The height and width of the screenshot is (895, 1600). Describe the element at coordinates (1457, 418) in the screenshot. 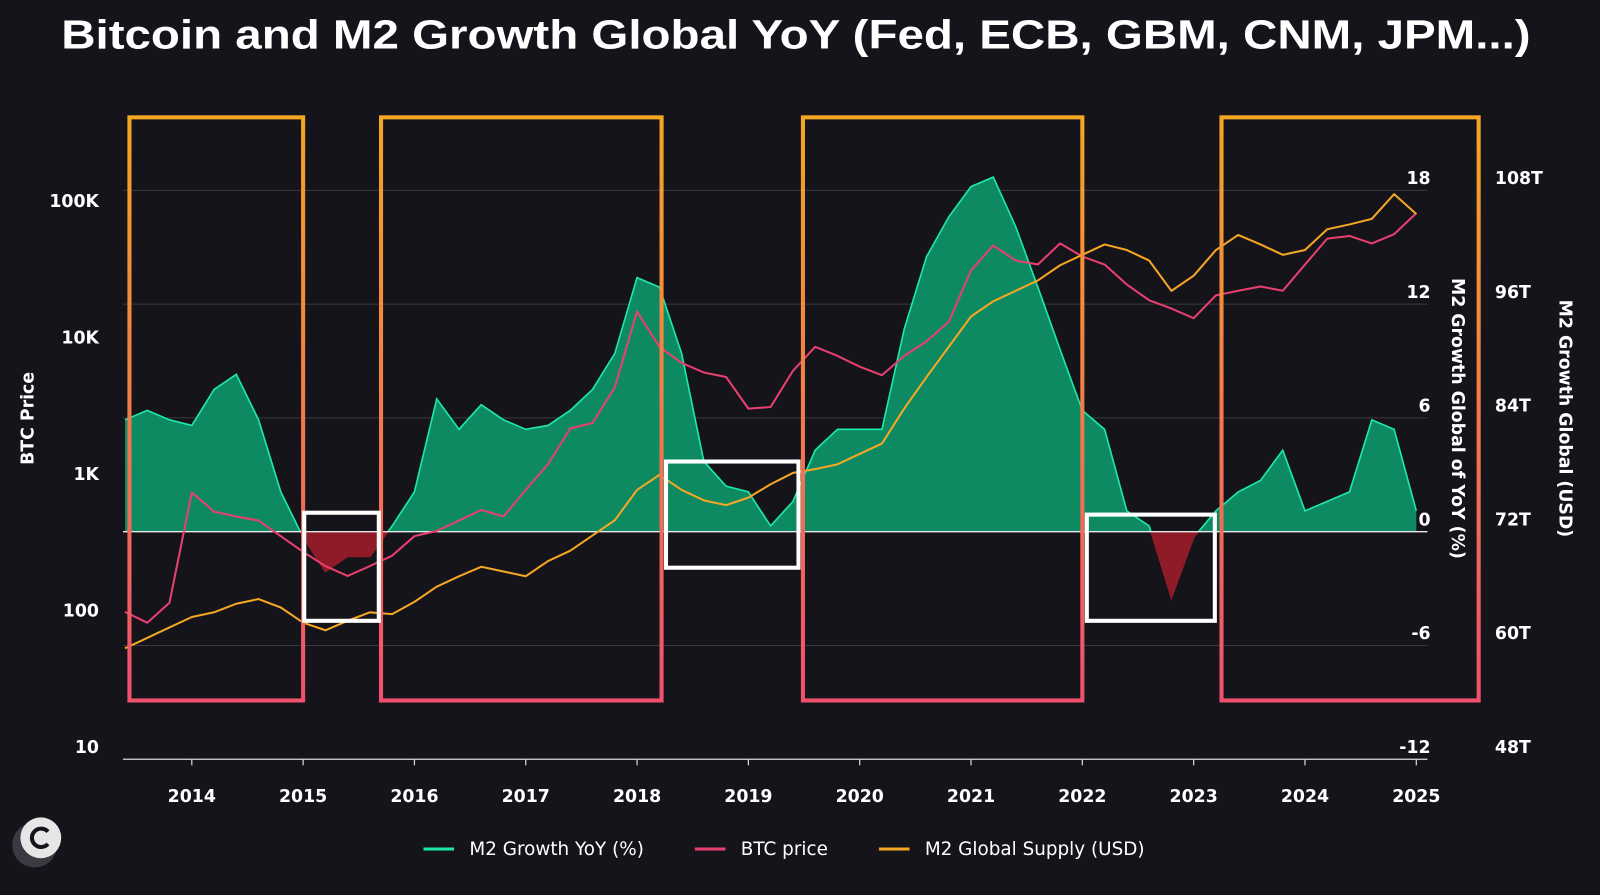

I see `y2-axis-title: M2 Growth Global of YoY (%)` at that location.